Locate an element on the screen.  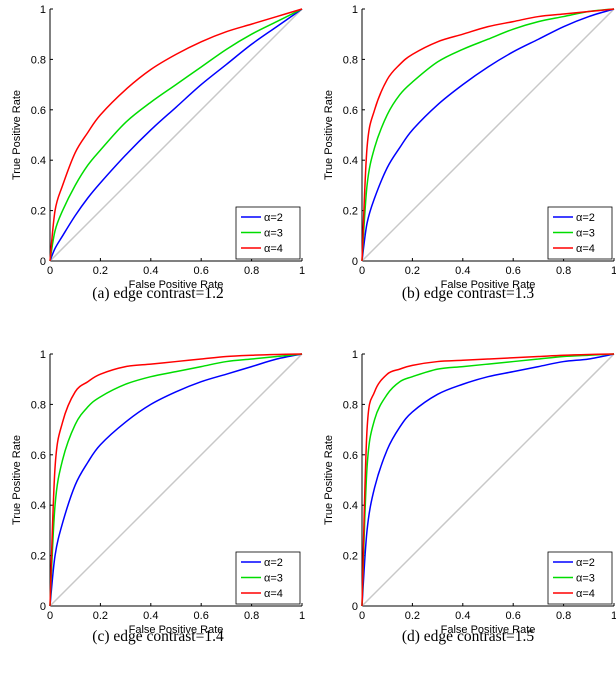
panel-caption: (d) edge contrast=1.5 is located at coordinates (468, 636).